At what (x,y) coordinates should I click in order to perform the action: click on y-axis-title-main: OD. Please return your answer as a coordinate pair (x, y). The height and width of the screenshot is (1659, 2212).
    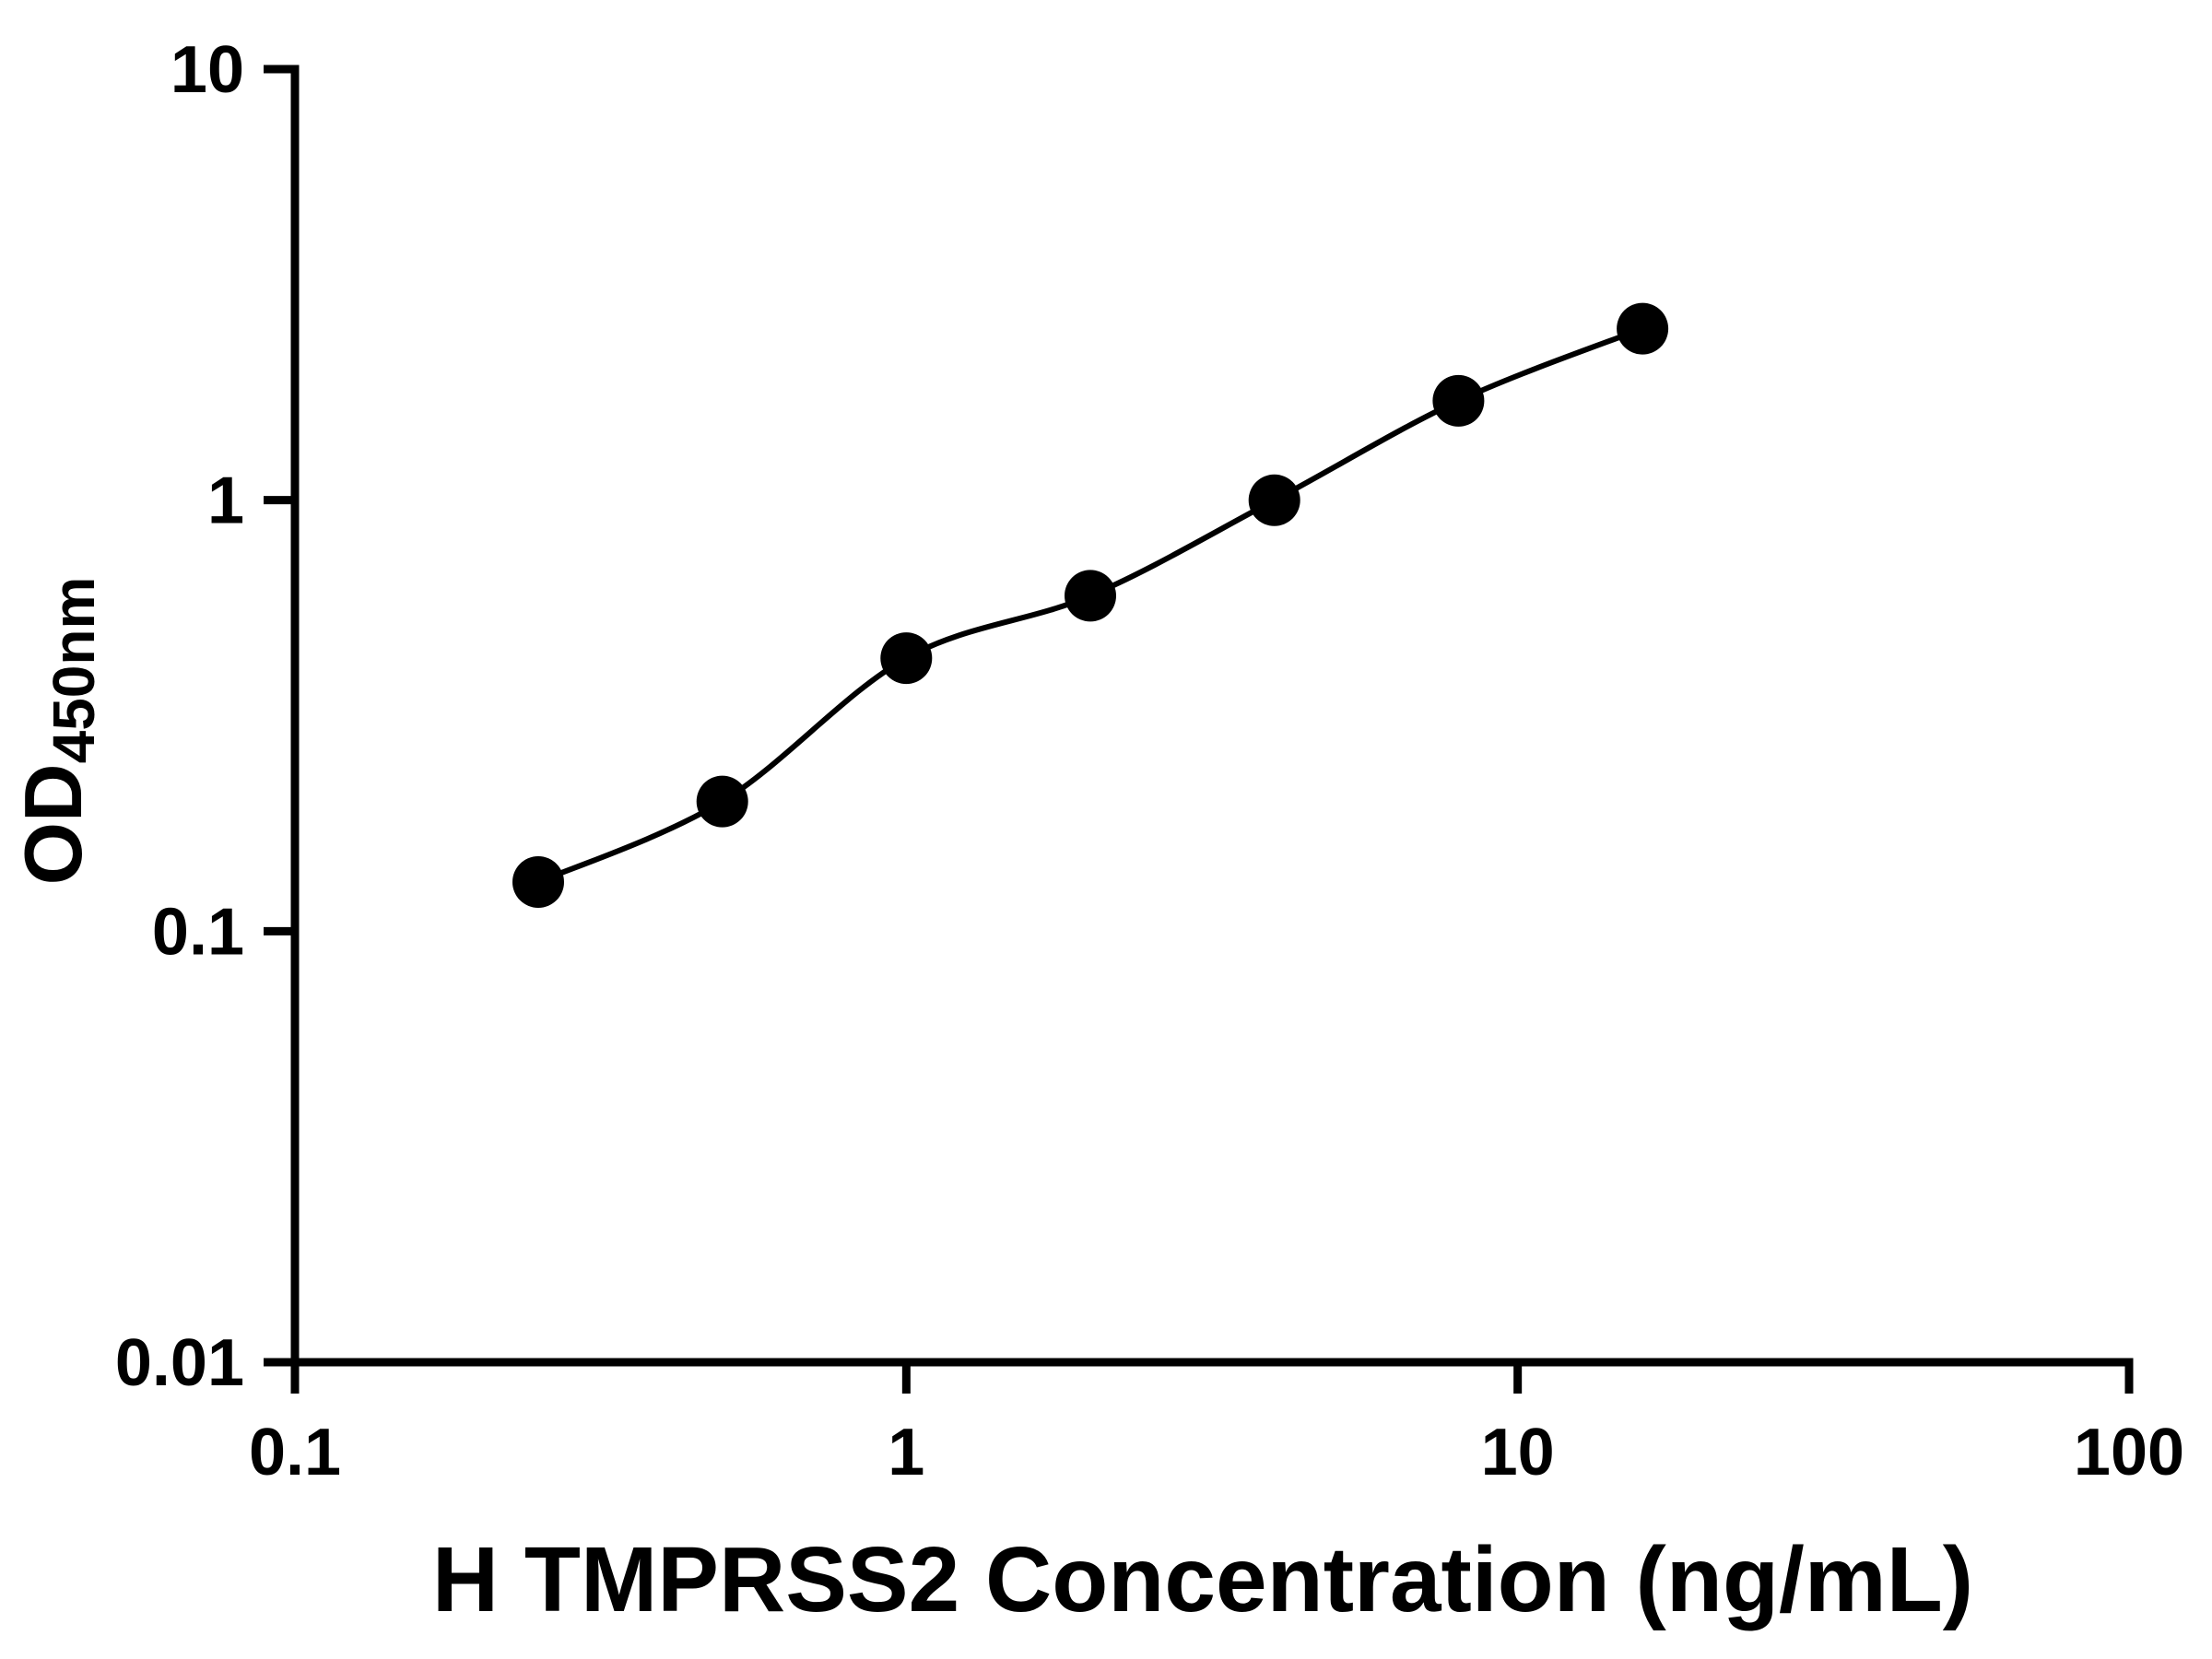
    Looking at the image, I should click on (53, 824).